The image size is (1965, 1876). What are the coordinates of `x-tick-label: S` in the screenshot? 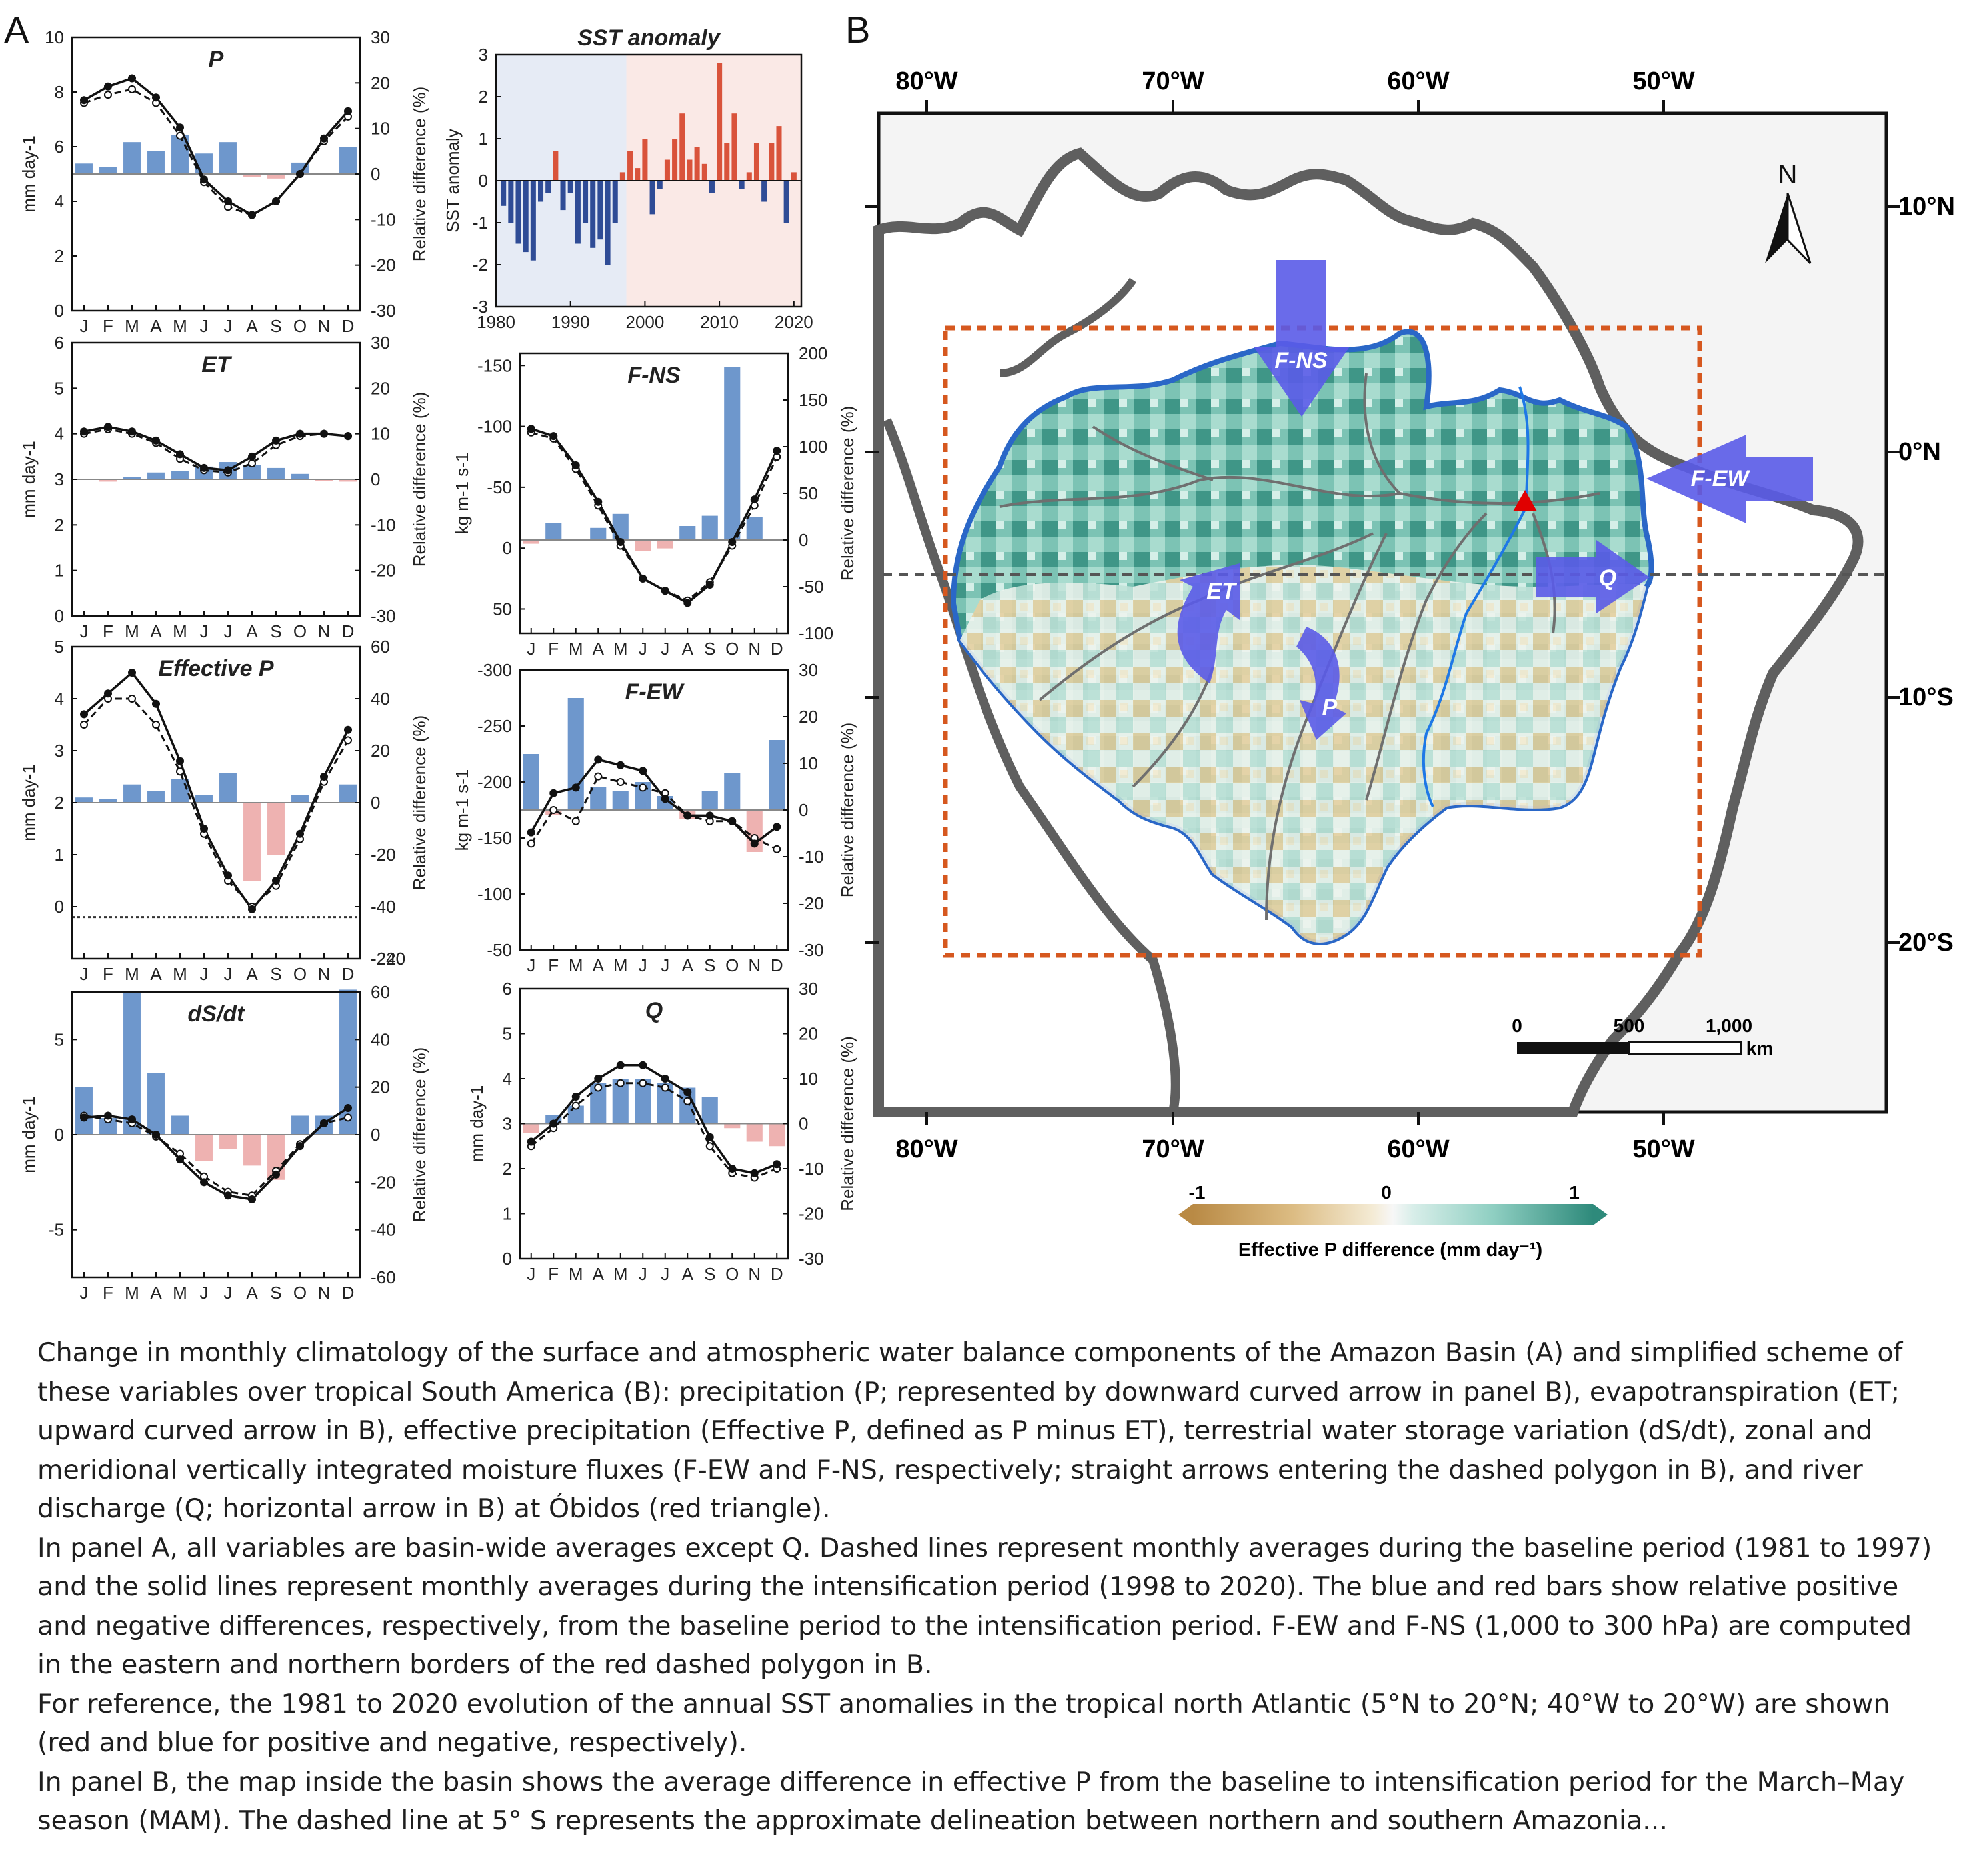 It's located at (709, 649).